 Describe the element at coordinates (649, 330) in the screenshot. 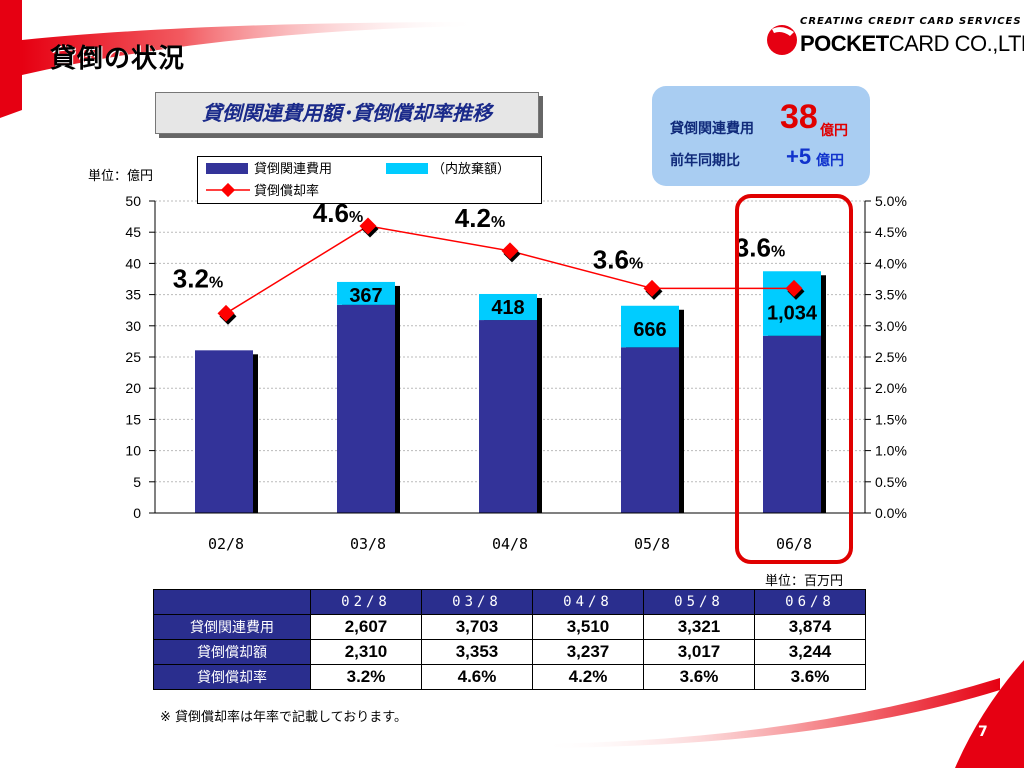

I see `bar-value-label: 666` at that location.